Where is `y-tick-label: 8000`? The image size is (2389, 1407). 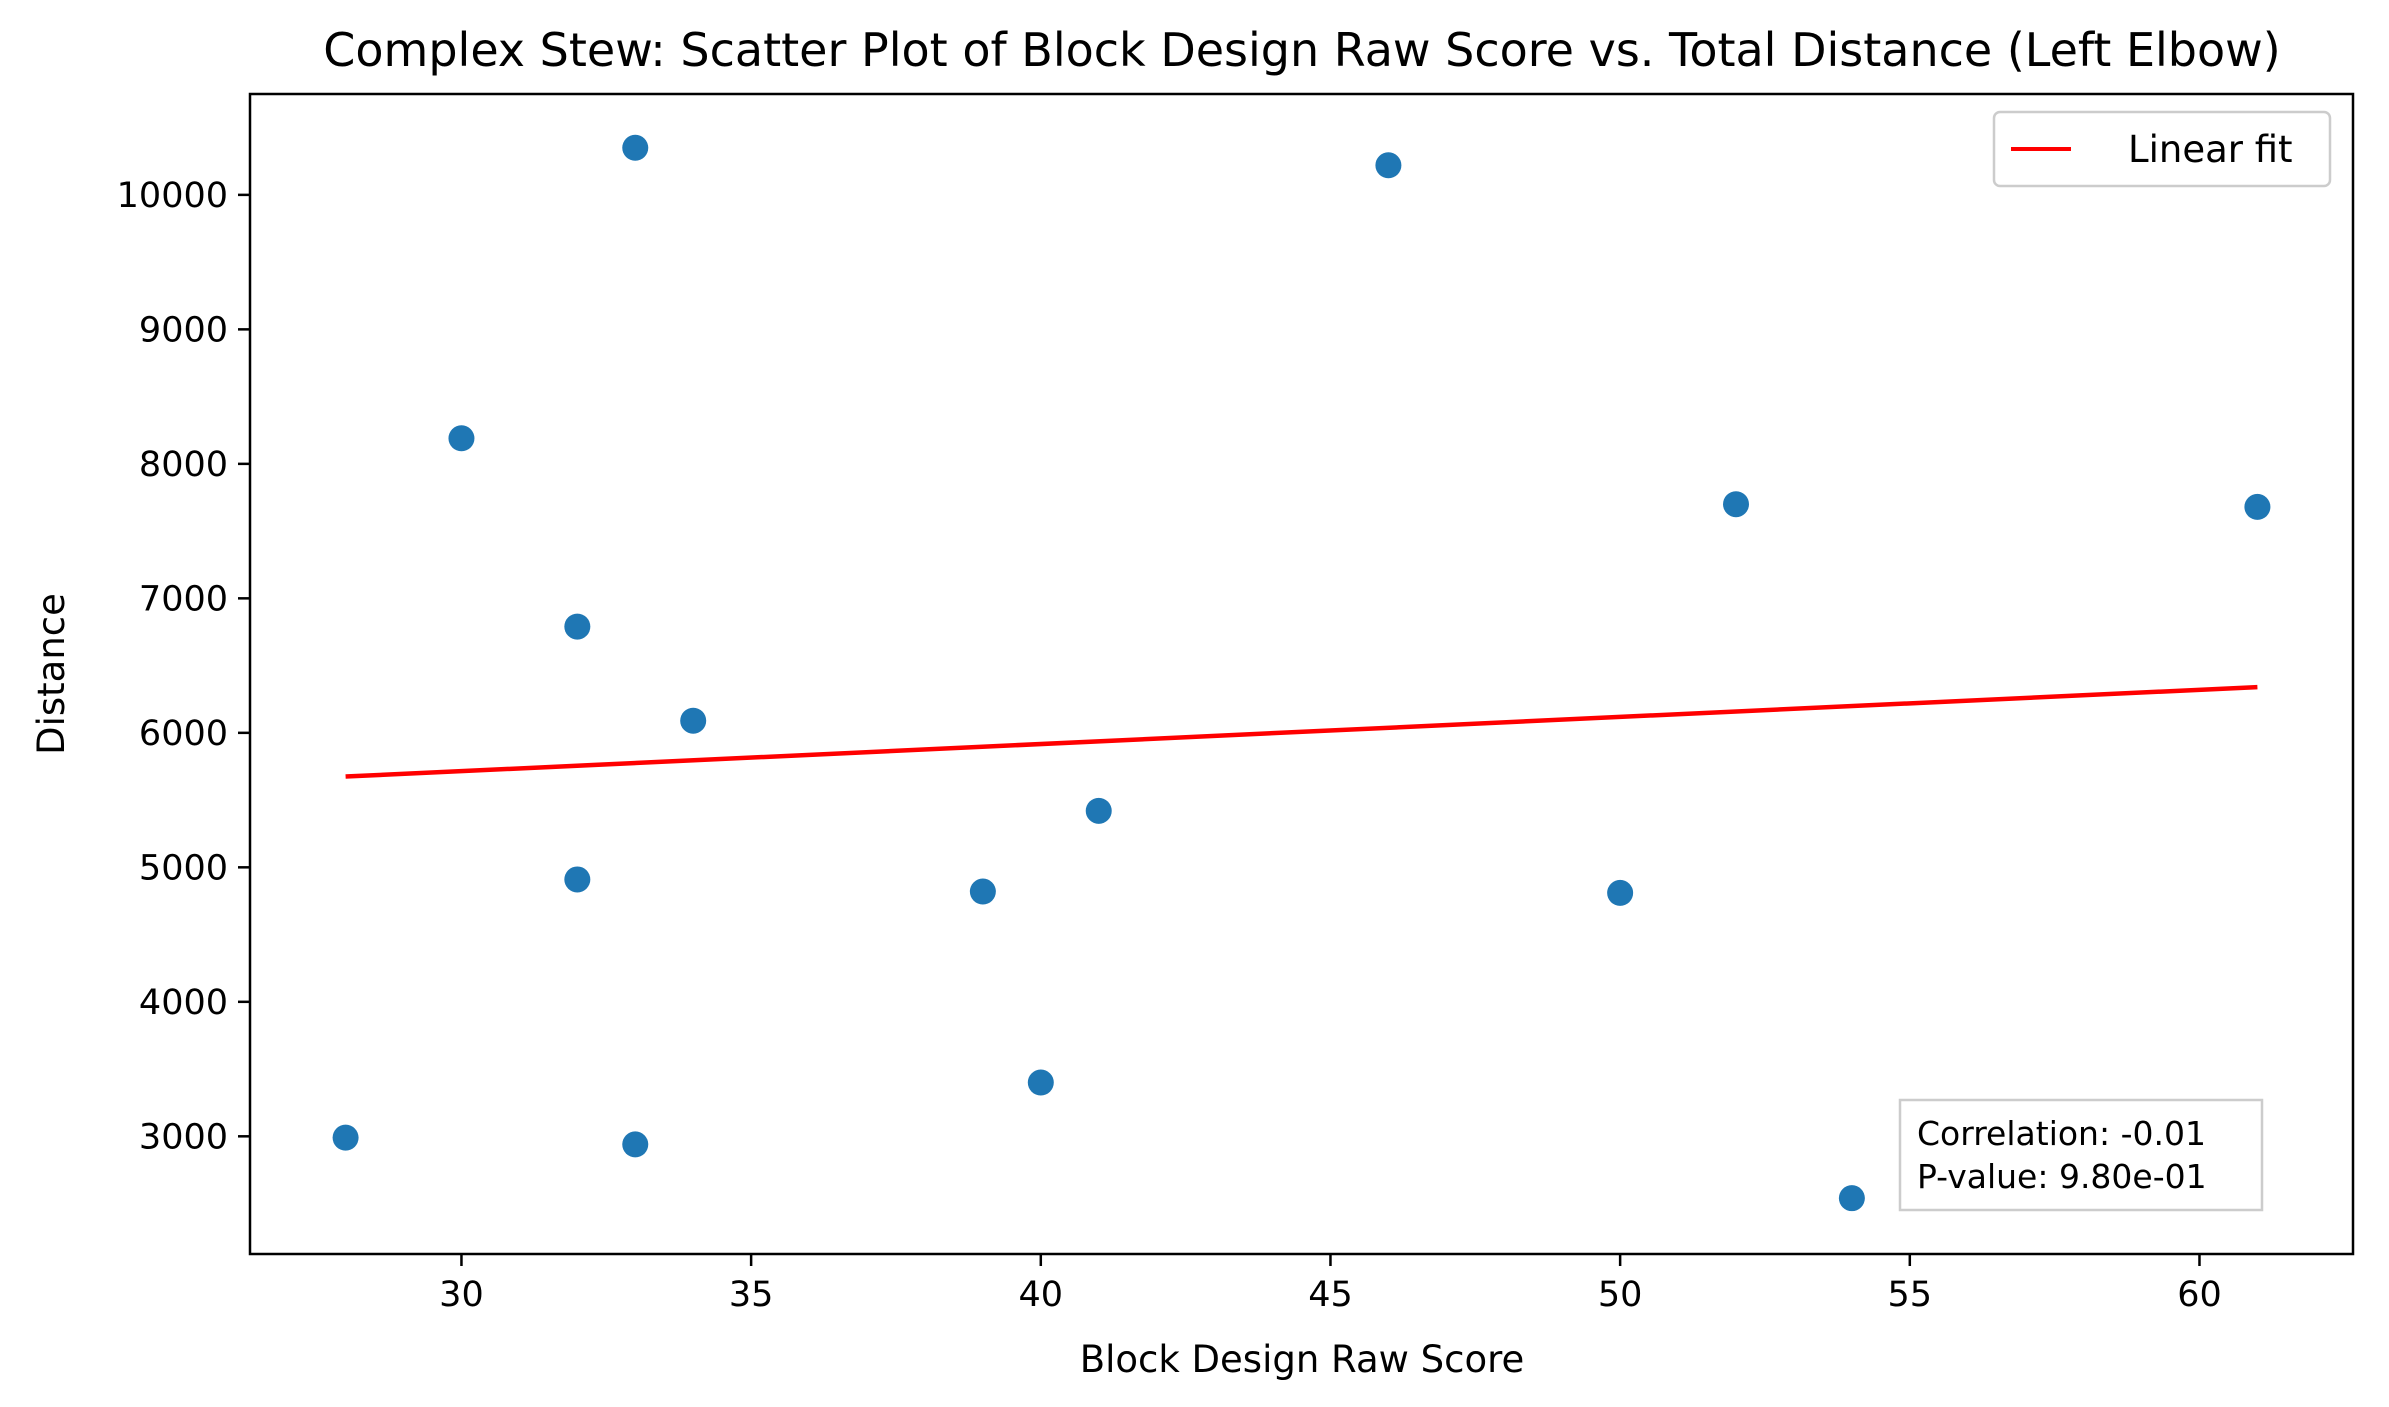 y-tick-label: 8000 is located at coordinates (183, 465).